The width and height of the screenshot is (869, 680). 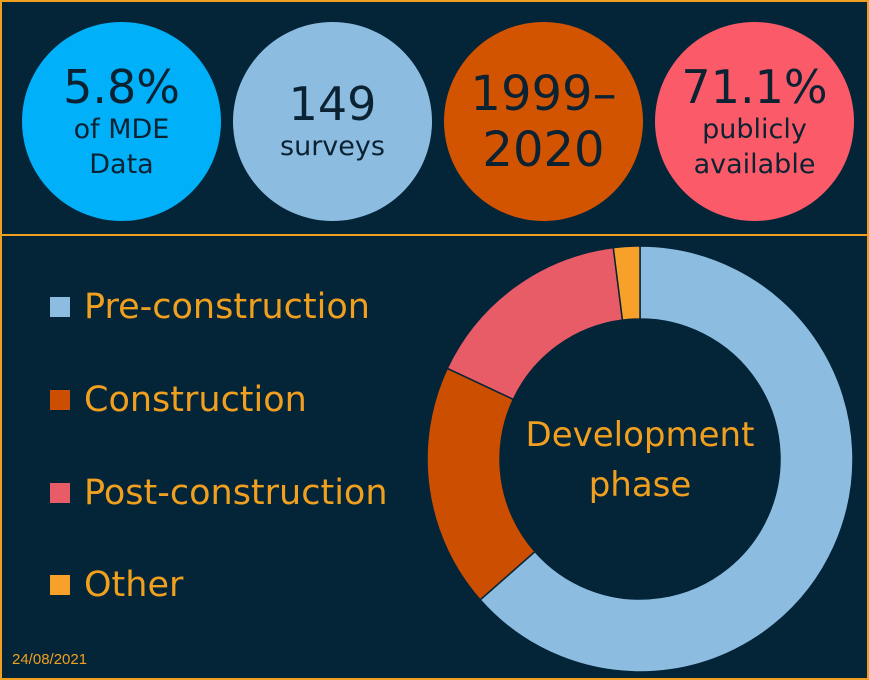 What do you see at coordinates (50, 659) in the screenshot?
I see `date-stamp: 24/08/2021` at bounding box center [50, 659].